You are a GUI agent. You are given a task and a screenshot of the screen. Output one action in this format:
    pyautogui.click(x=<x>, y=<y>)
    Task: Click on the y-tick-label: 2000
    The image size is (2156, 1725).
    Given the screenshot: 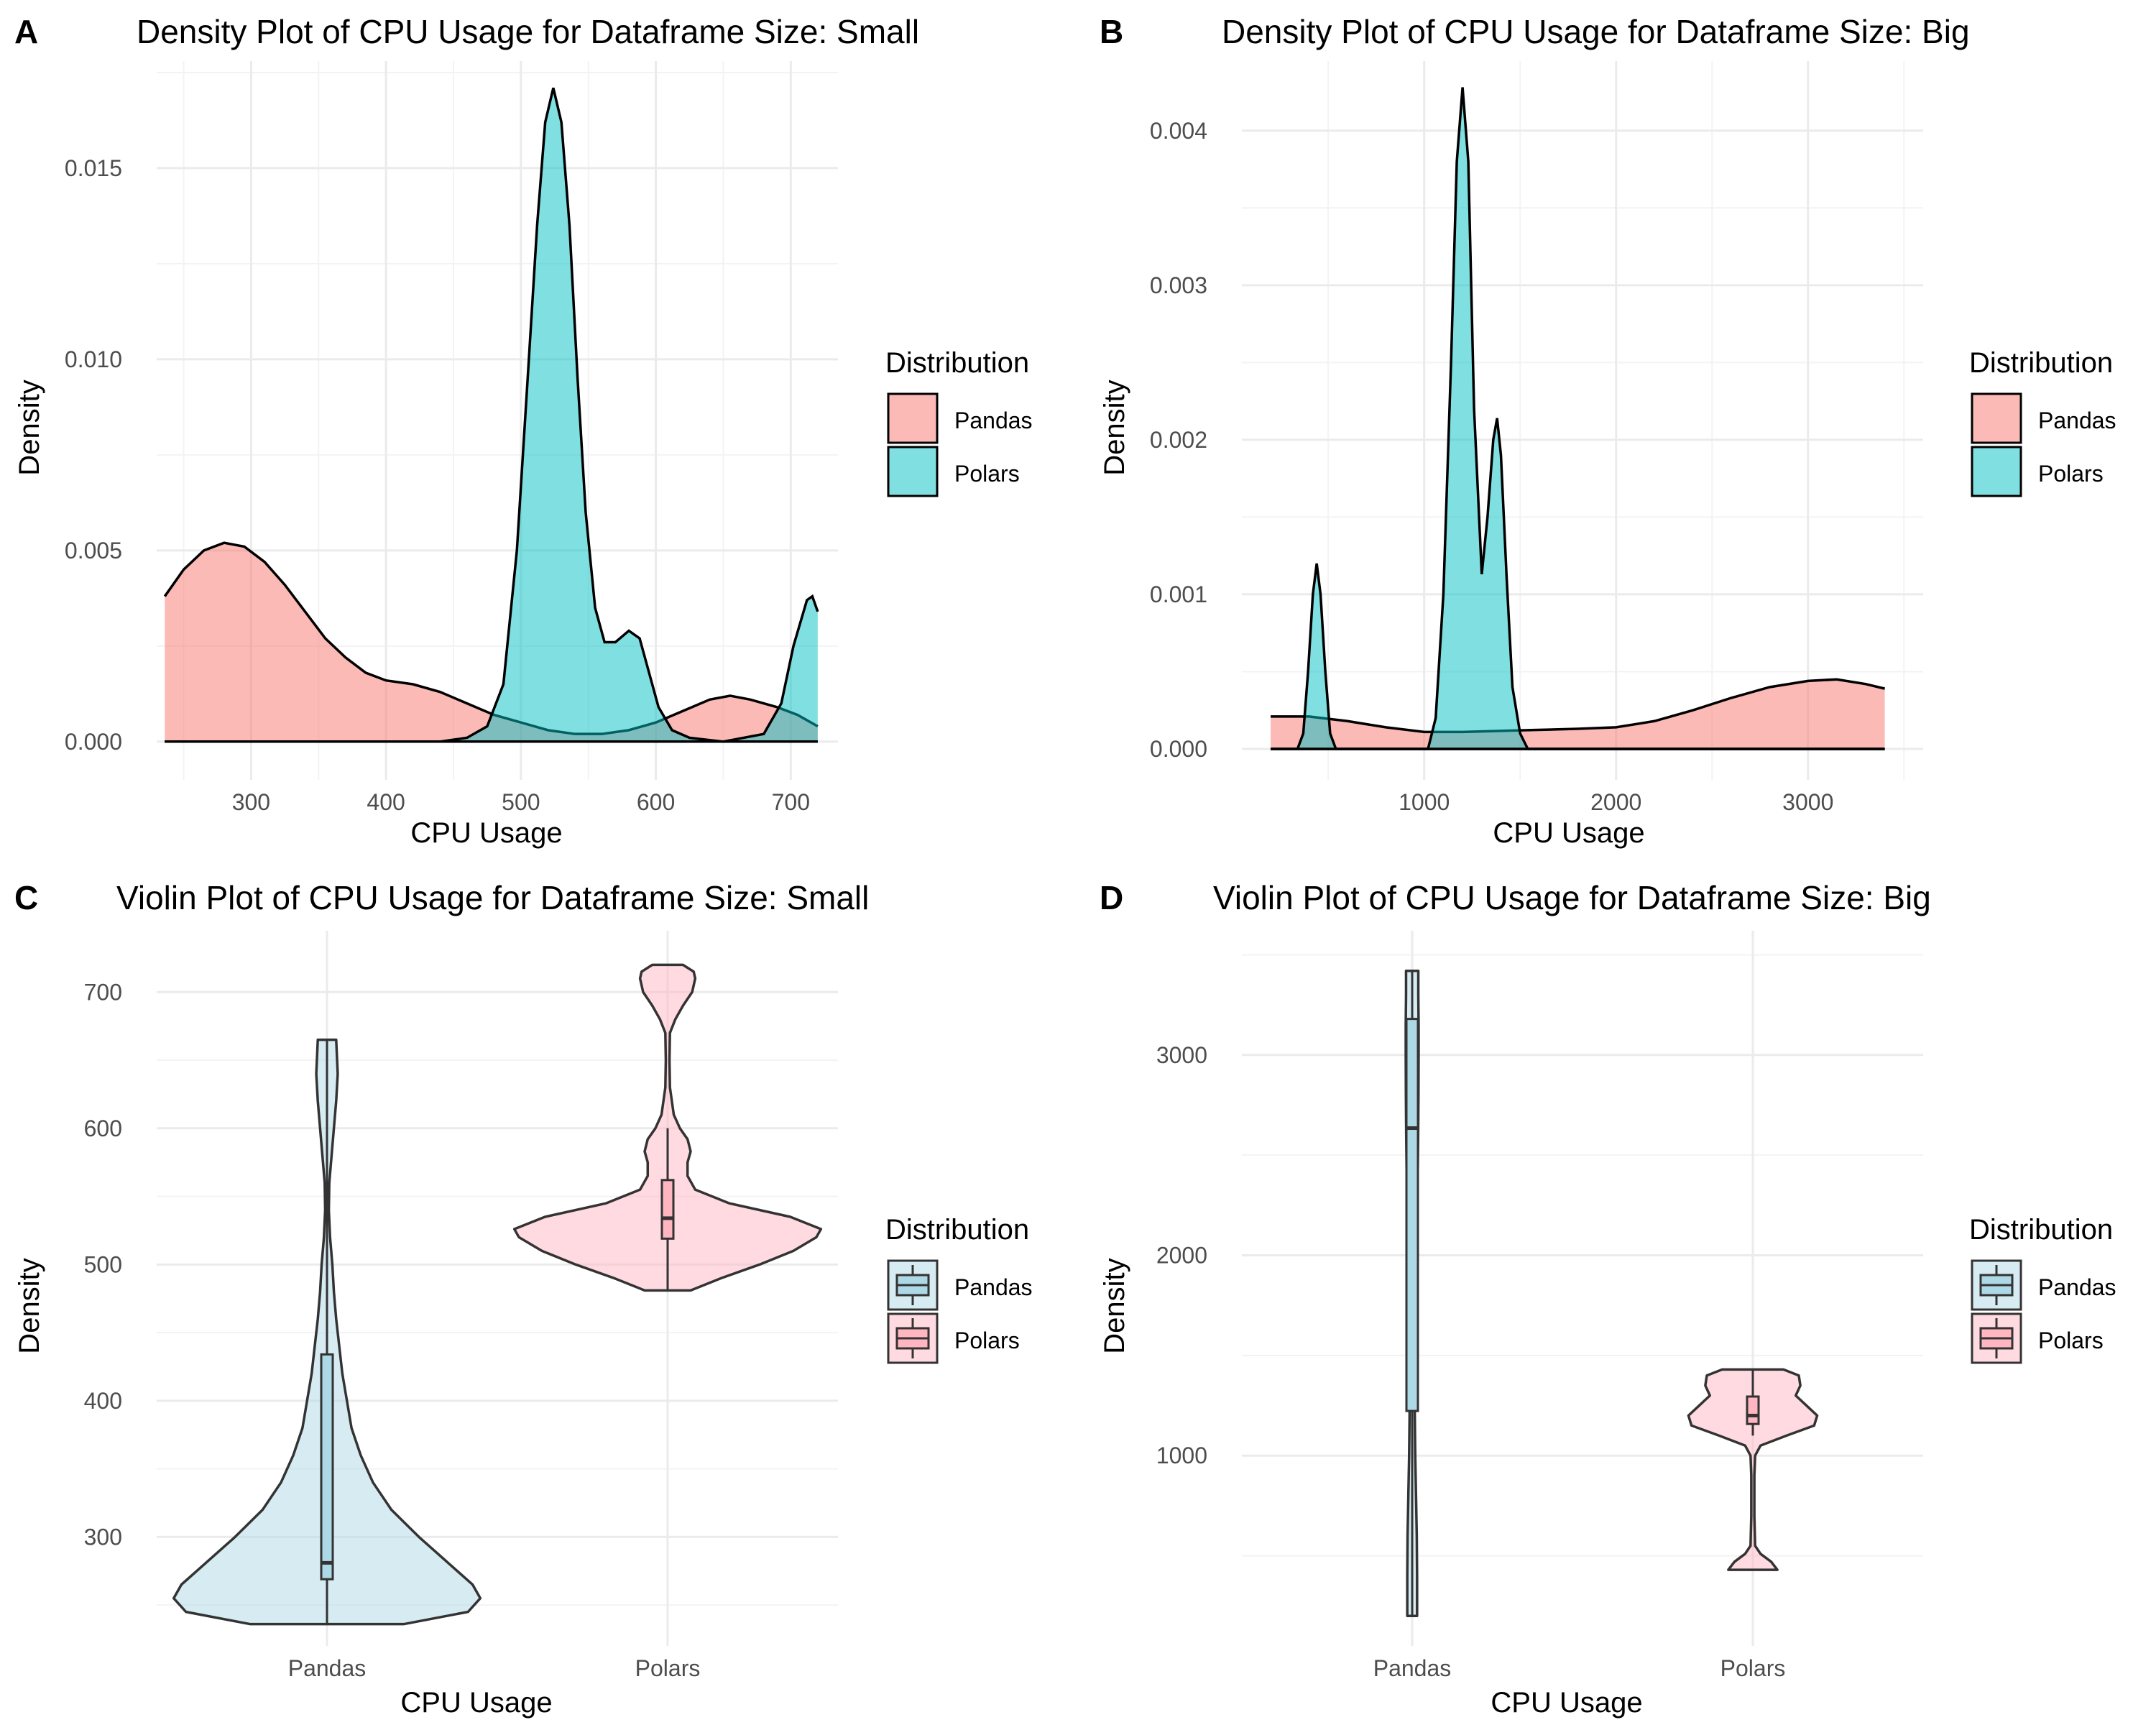 What is the action you would take?
    pyautogui.click(x=1181, y=1256)
    